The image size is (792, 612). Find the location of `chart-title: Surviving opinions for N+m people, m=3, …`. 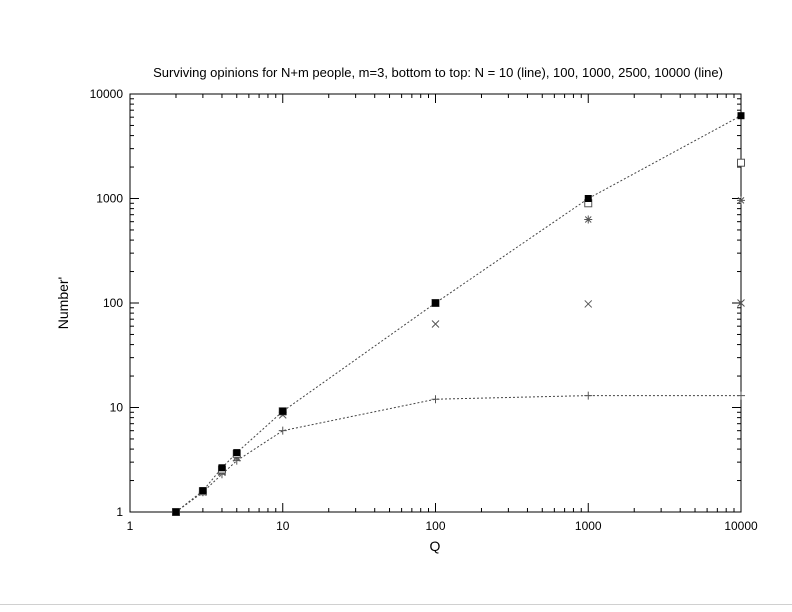

chart-title: Surviving opinions for N+m people, m=3, … is located at coordinates (438, 72).